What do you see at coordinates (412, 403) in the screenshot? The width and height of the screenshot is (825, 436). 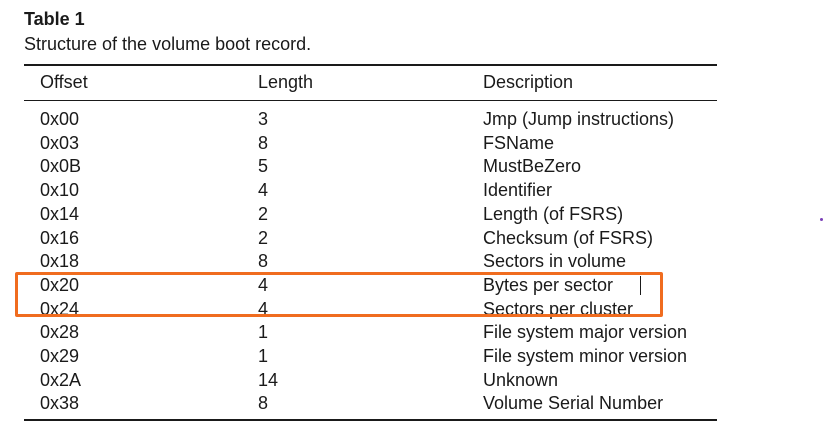 I see `table-row: 0x38 8 Volume Serial Number` at bounding box center [412, 403].